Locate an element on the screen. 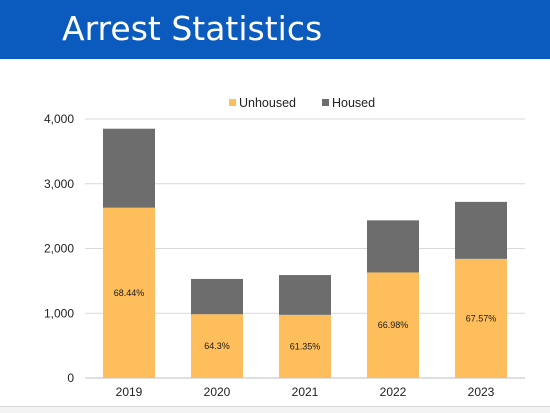  bar-housed-2023 is located at coordinates (481, 230).